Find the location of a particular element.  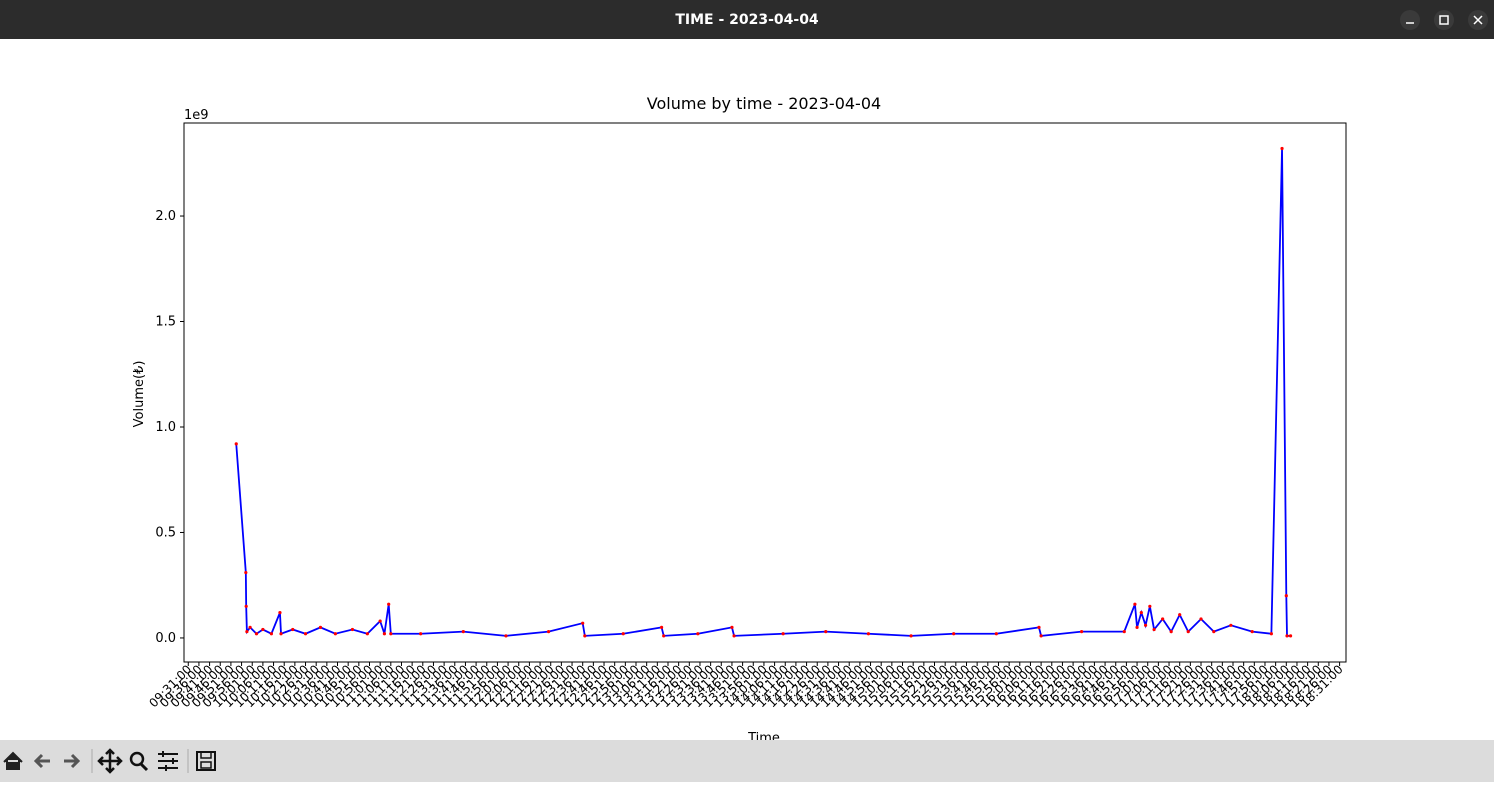

offset-label: 1e9 is located at coordinates (196, 115).